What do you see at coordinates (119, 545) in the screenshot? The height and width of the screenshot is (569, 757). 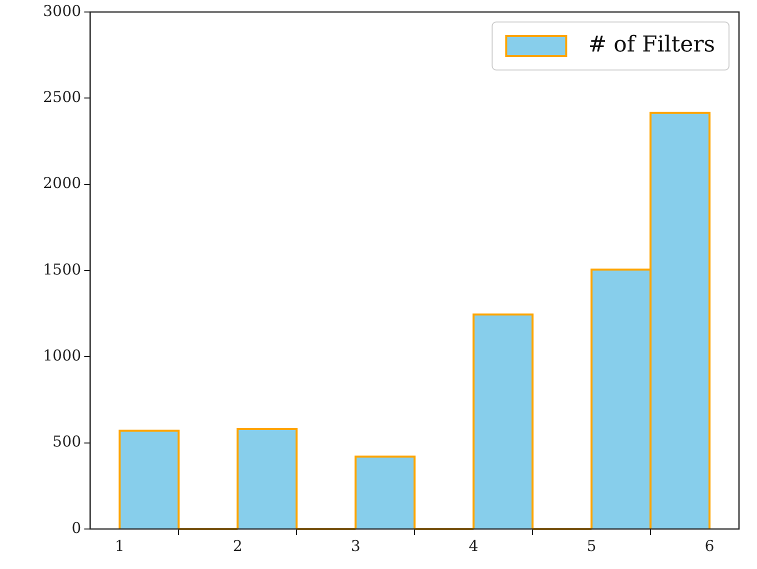 I see `x-tick-label: 1` at bounding box center [119, 545].